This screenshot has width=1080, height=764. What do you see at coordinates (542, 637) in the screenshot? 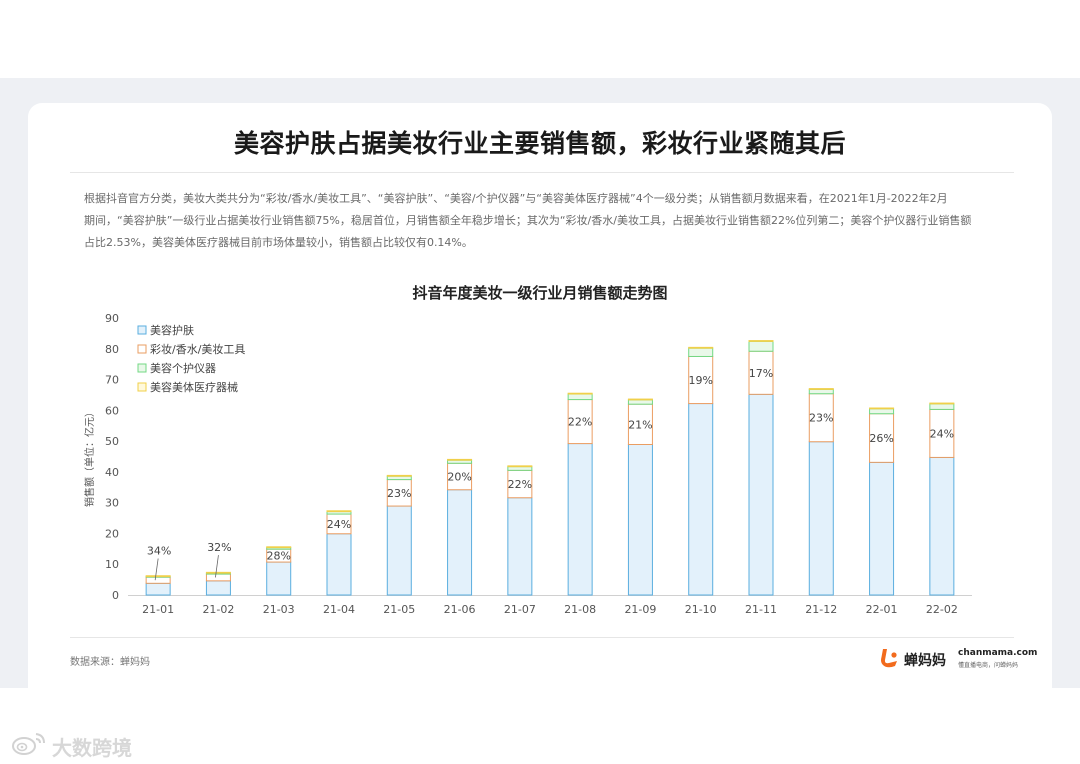
I see `footer-divider` at bounding box center [542, 637].